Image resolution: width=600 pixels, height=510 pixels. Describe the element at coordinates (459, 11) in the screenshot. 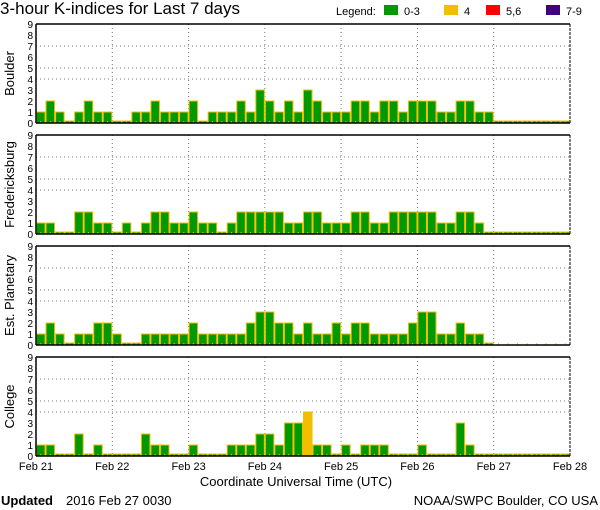

I see `legend: Legend: 0-3 4 5,6 7-9` at that location.